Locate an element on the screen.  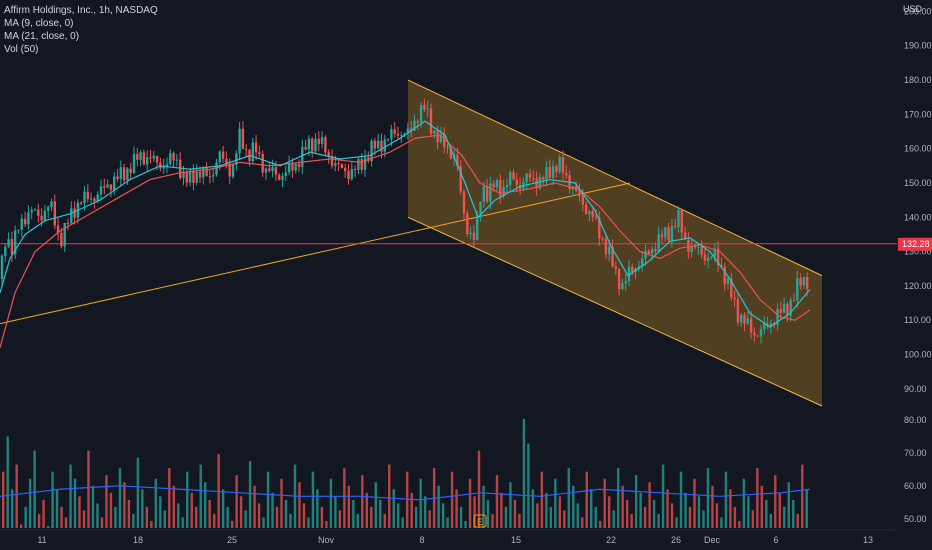
symbol-title: Affirm Holdings, Inc., 1h, NASDAQ is located at coordinates (81, 10).